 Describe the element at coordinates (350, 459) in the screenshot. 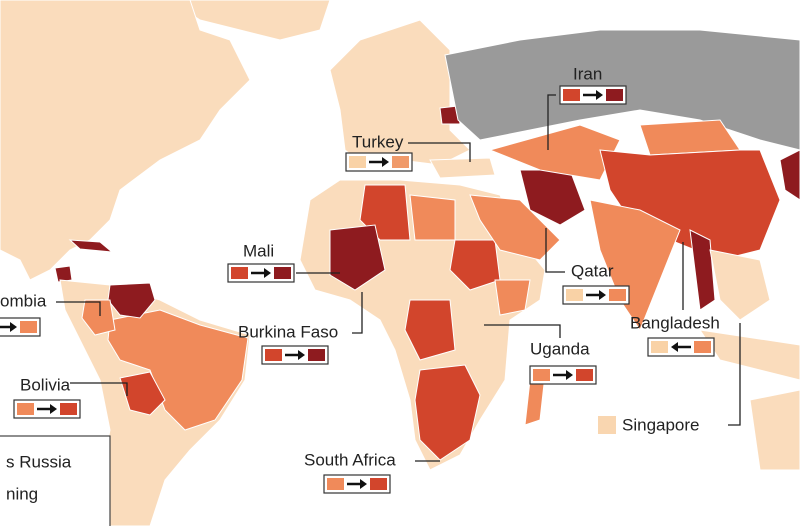

I see `country-label: South Africa` at that location.